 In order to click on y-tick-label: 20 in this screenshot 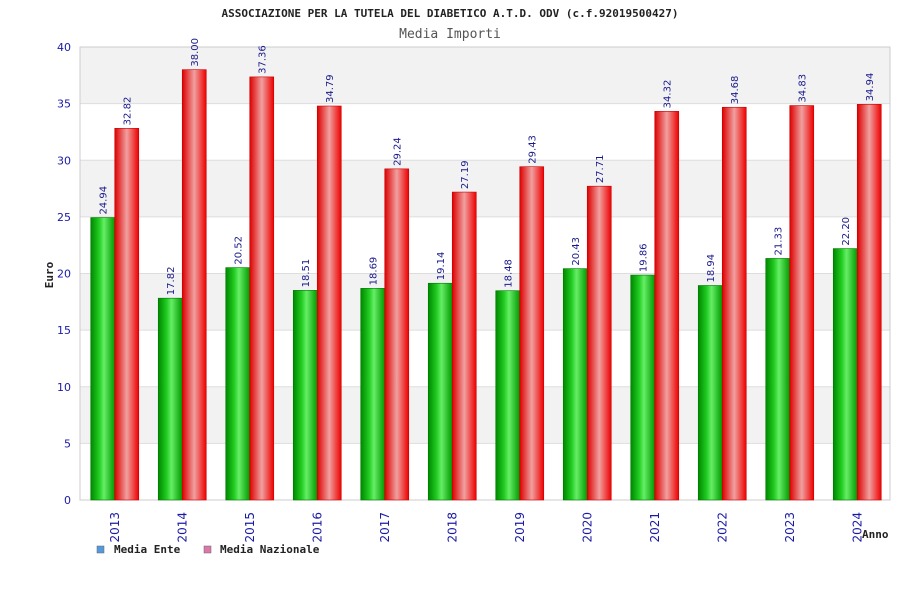, I will do `click(64, 274)`.